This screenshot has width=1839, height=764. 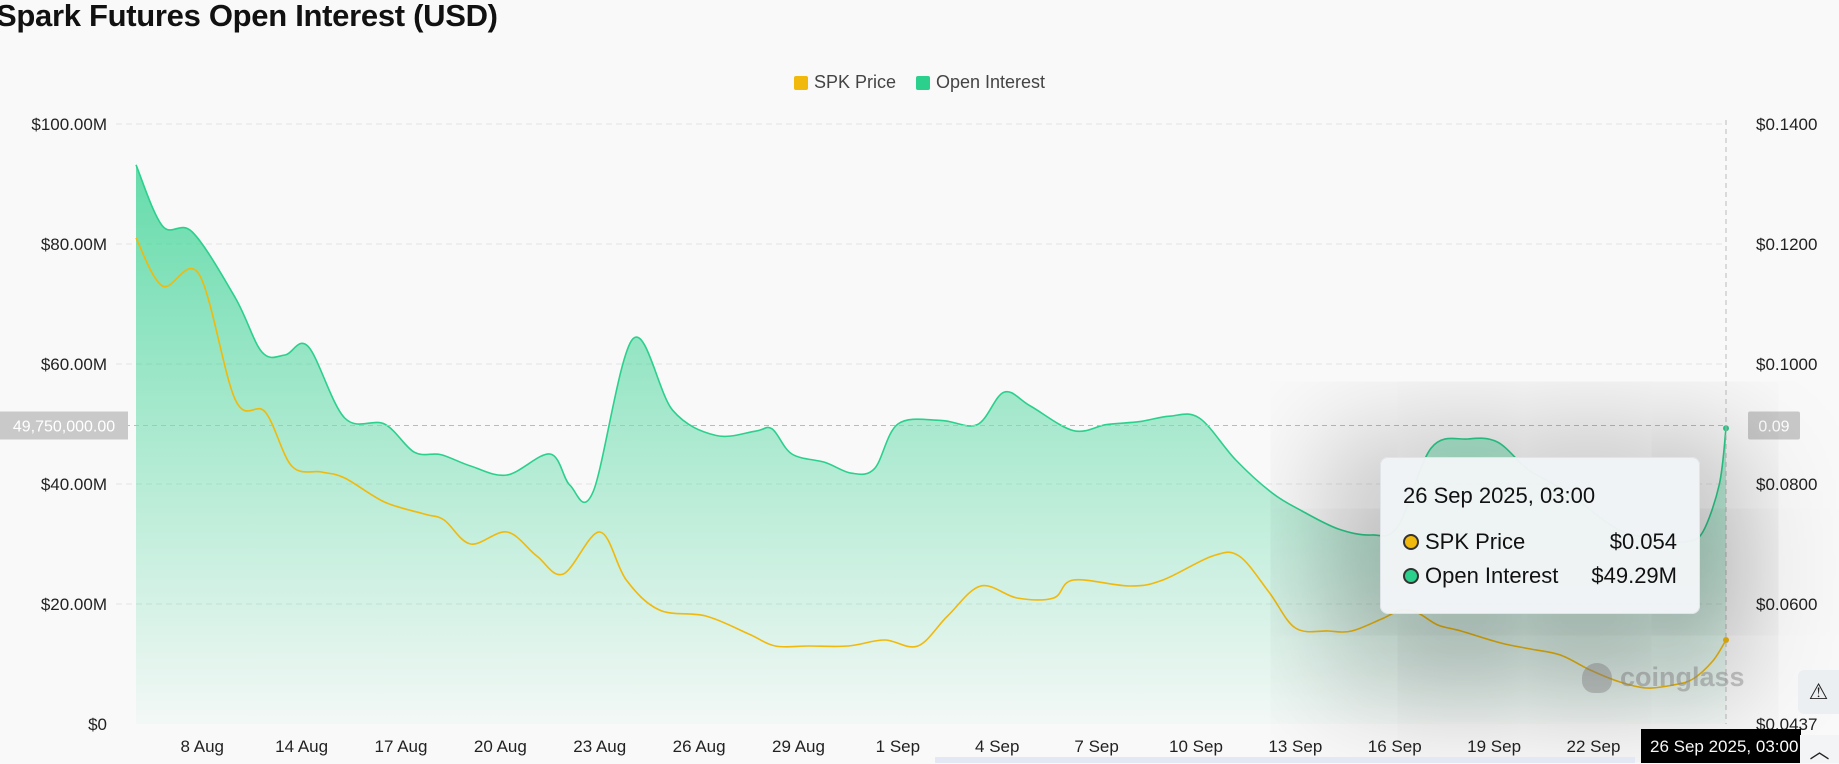 What do you see at coordinates (1395, 746) in the screenshot?
I see `x-tick-label: 16 Sep` at bounding box center [1395, 746].